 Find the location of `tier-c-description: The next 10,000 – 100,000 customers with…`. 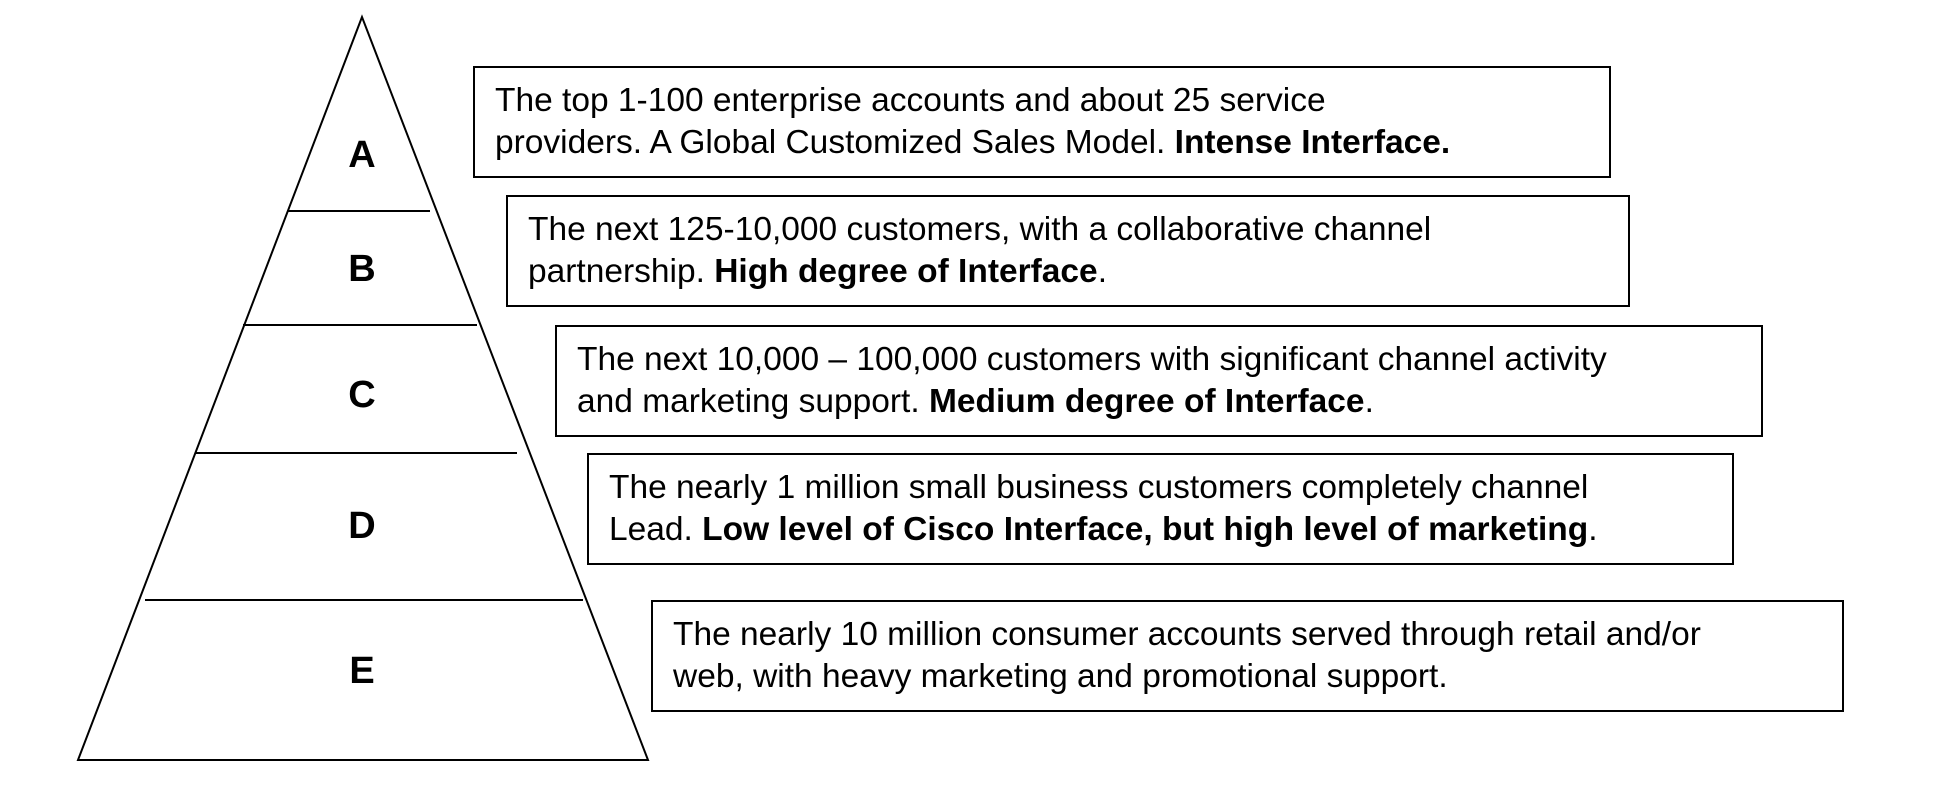

tier-c-description: The next 10,000 – 100,000 customers with… is located at coordinates (1159, 381).